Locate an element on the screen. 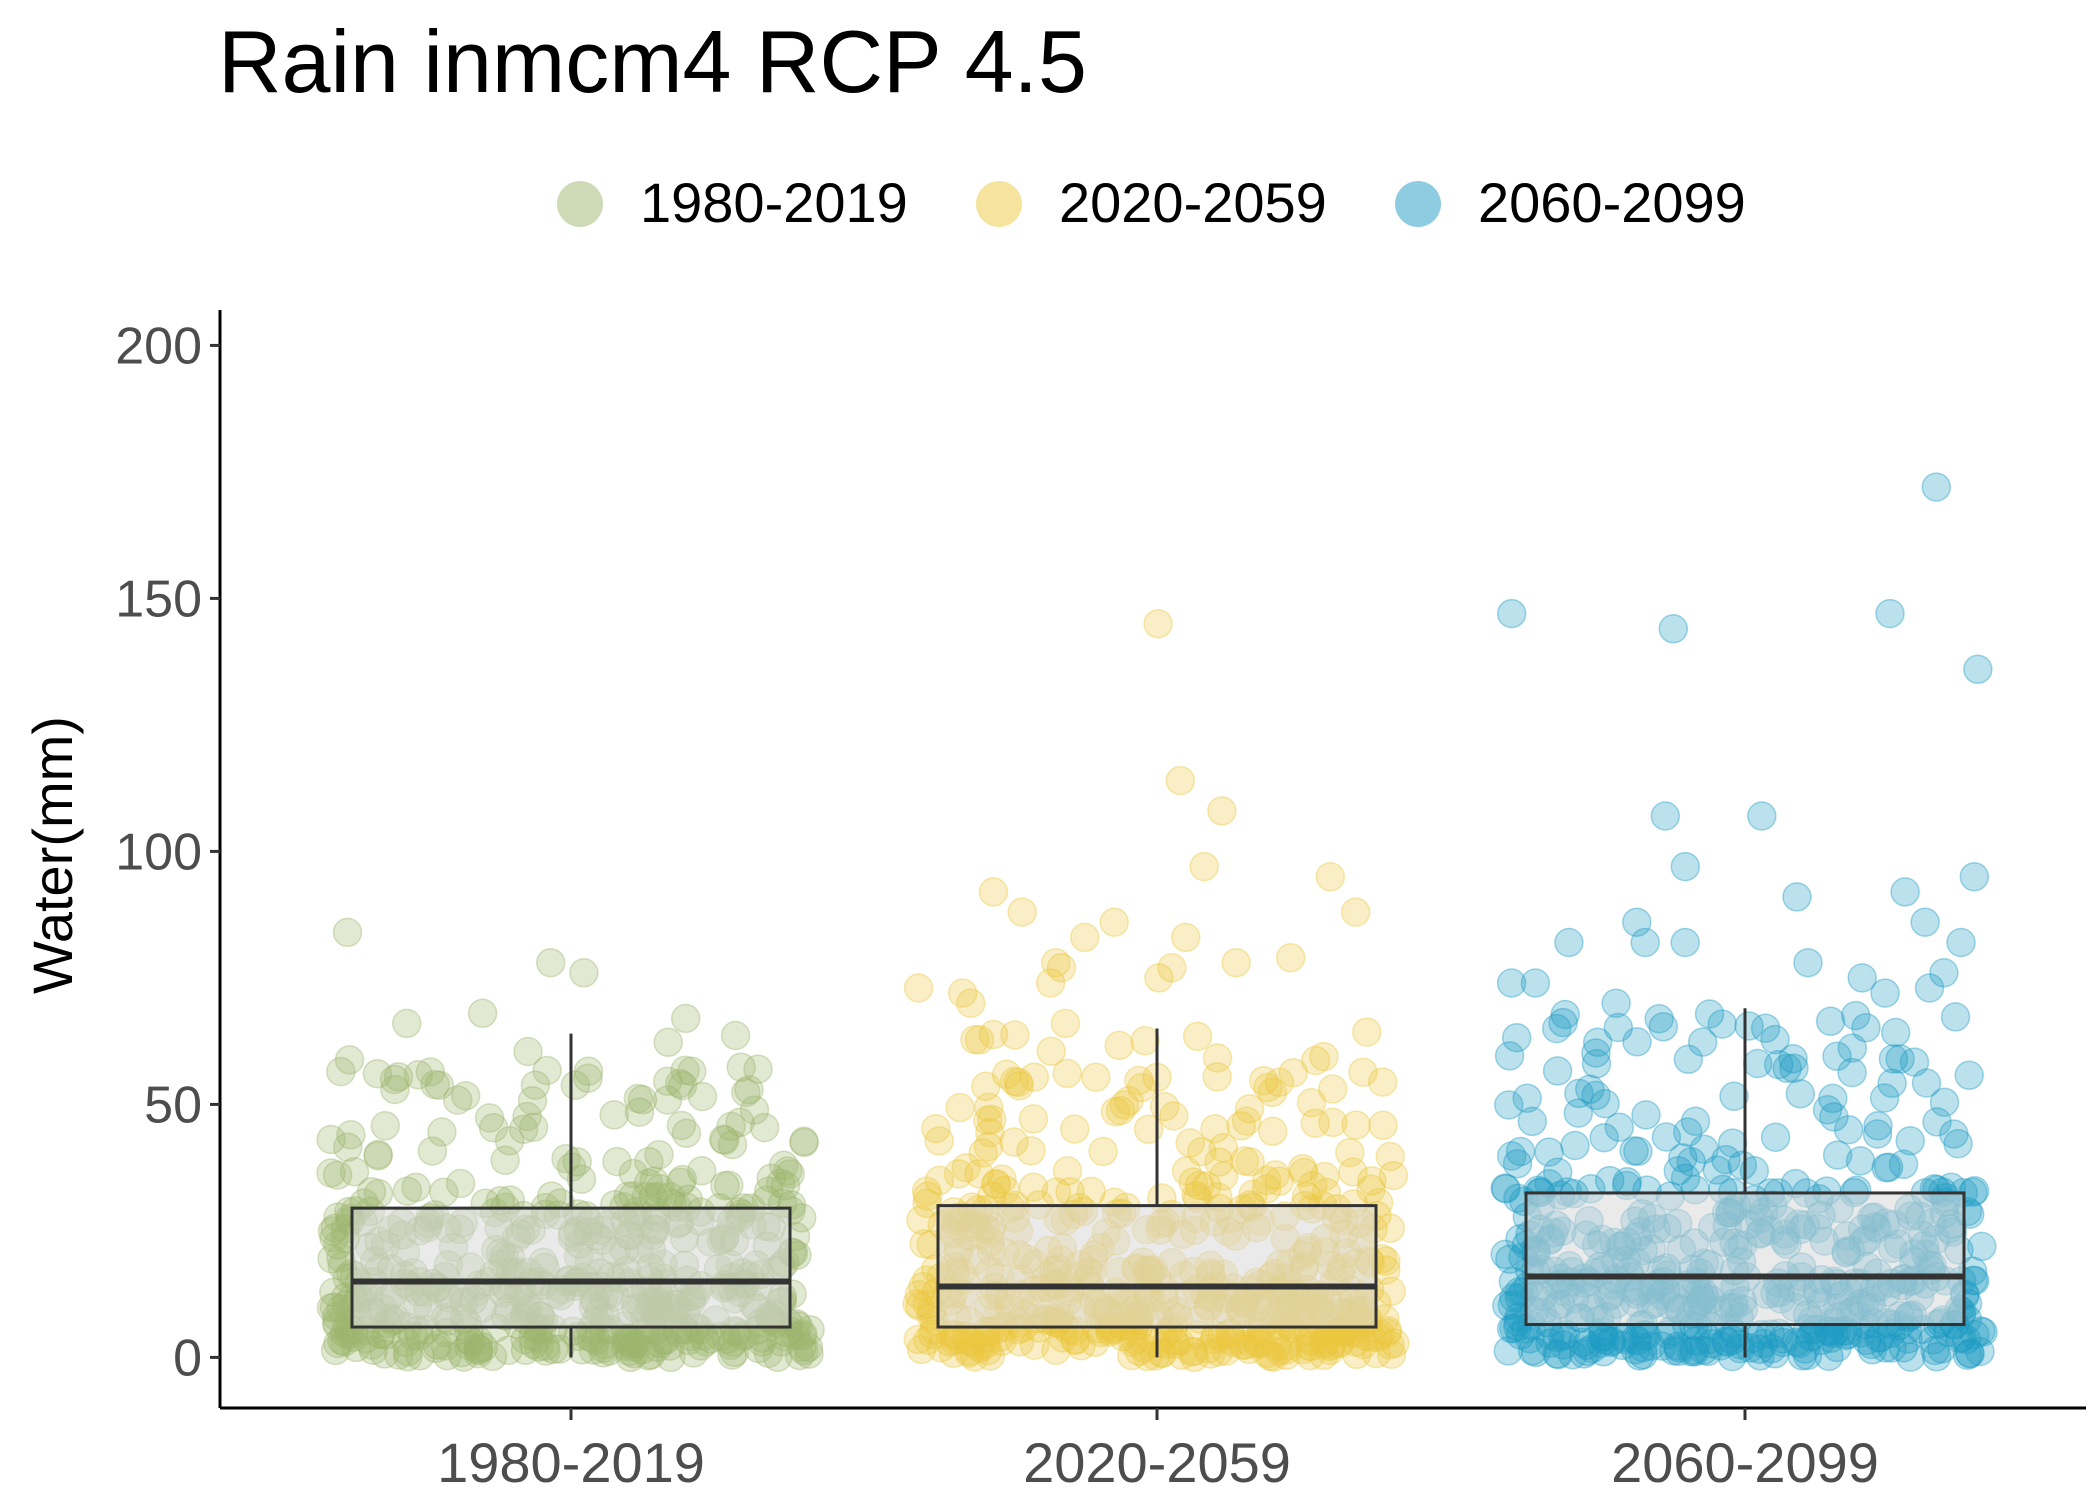 The image size is (2100, 1499). box is located at coordinates (571, 1267).